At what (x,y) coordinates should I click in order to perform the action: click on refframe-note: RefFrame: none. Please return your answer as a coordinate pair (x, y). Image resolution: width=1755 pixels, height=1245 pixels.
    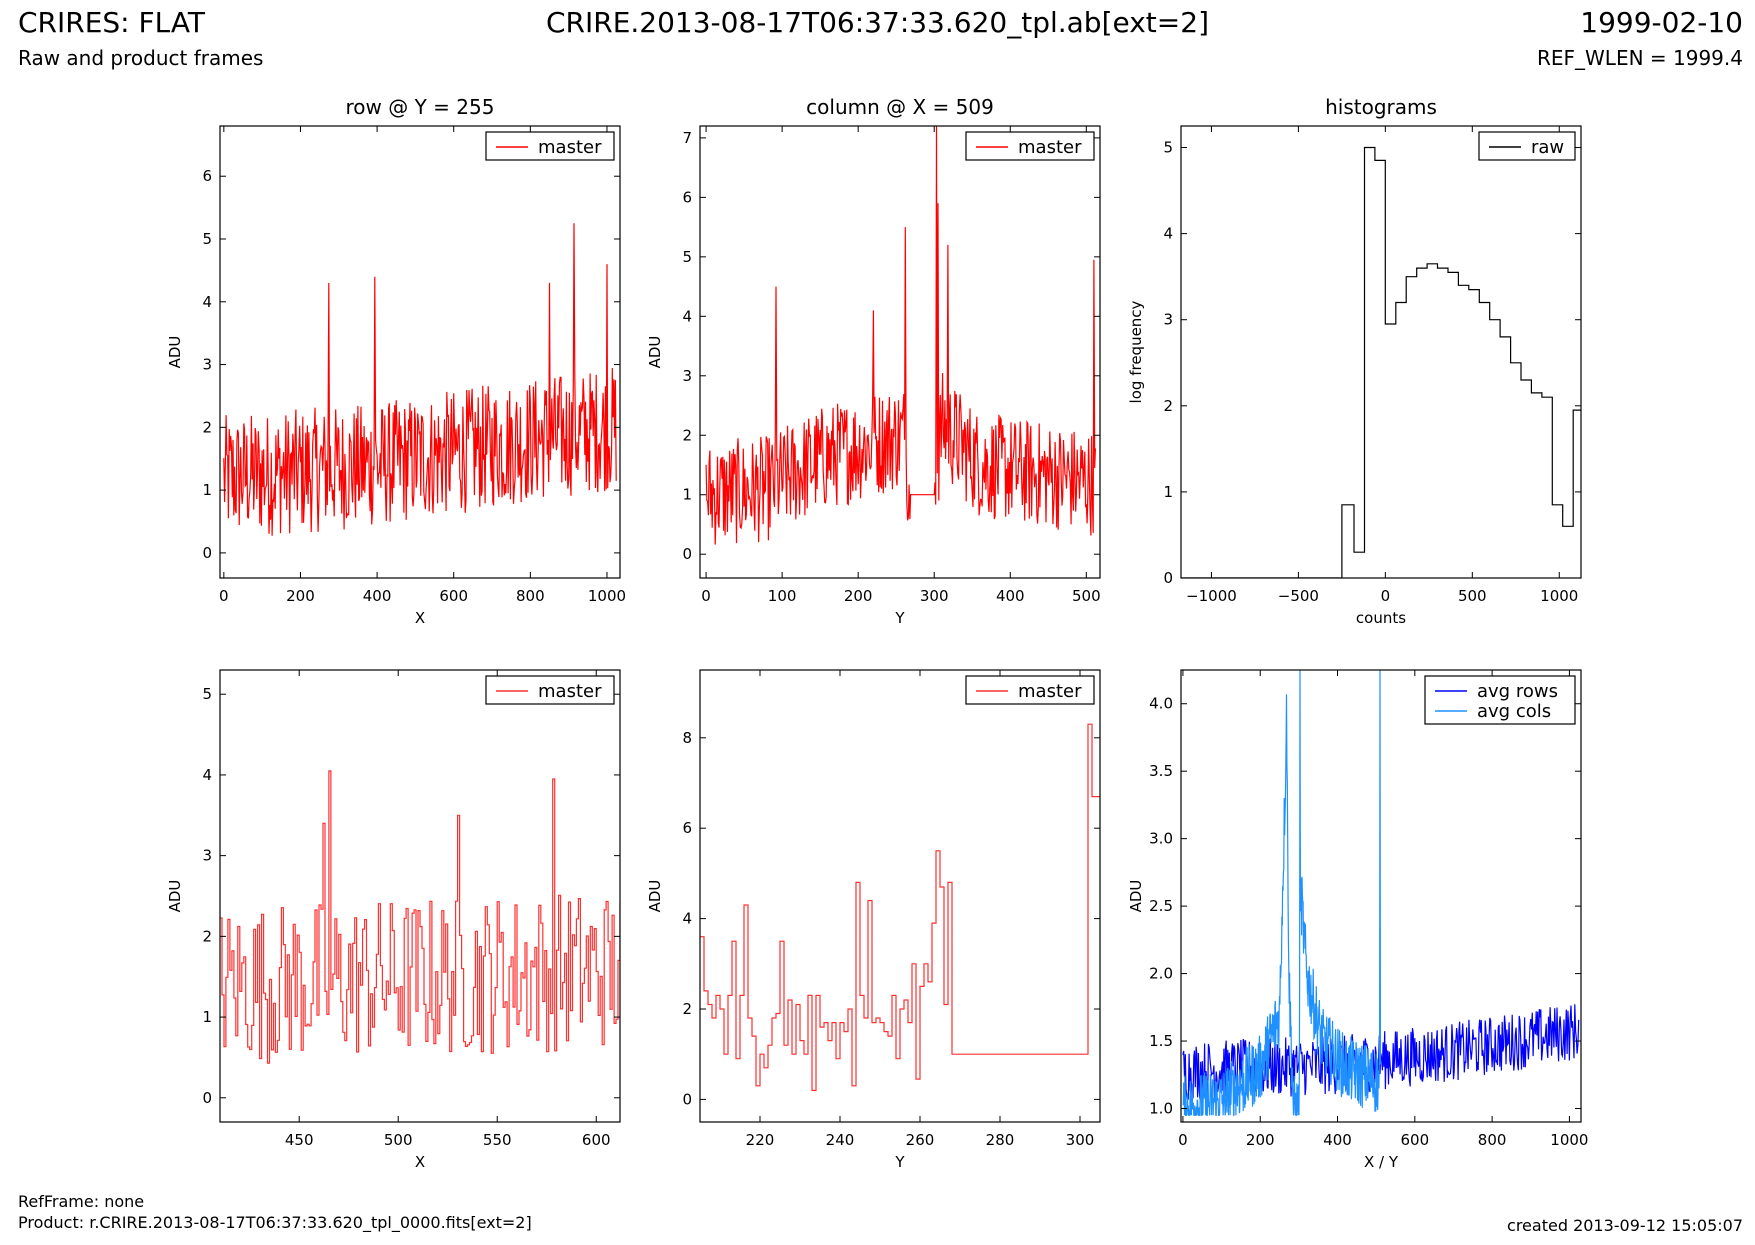
    Looking at the image, I should click on (81, 1201).